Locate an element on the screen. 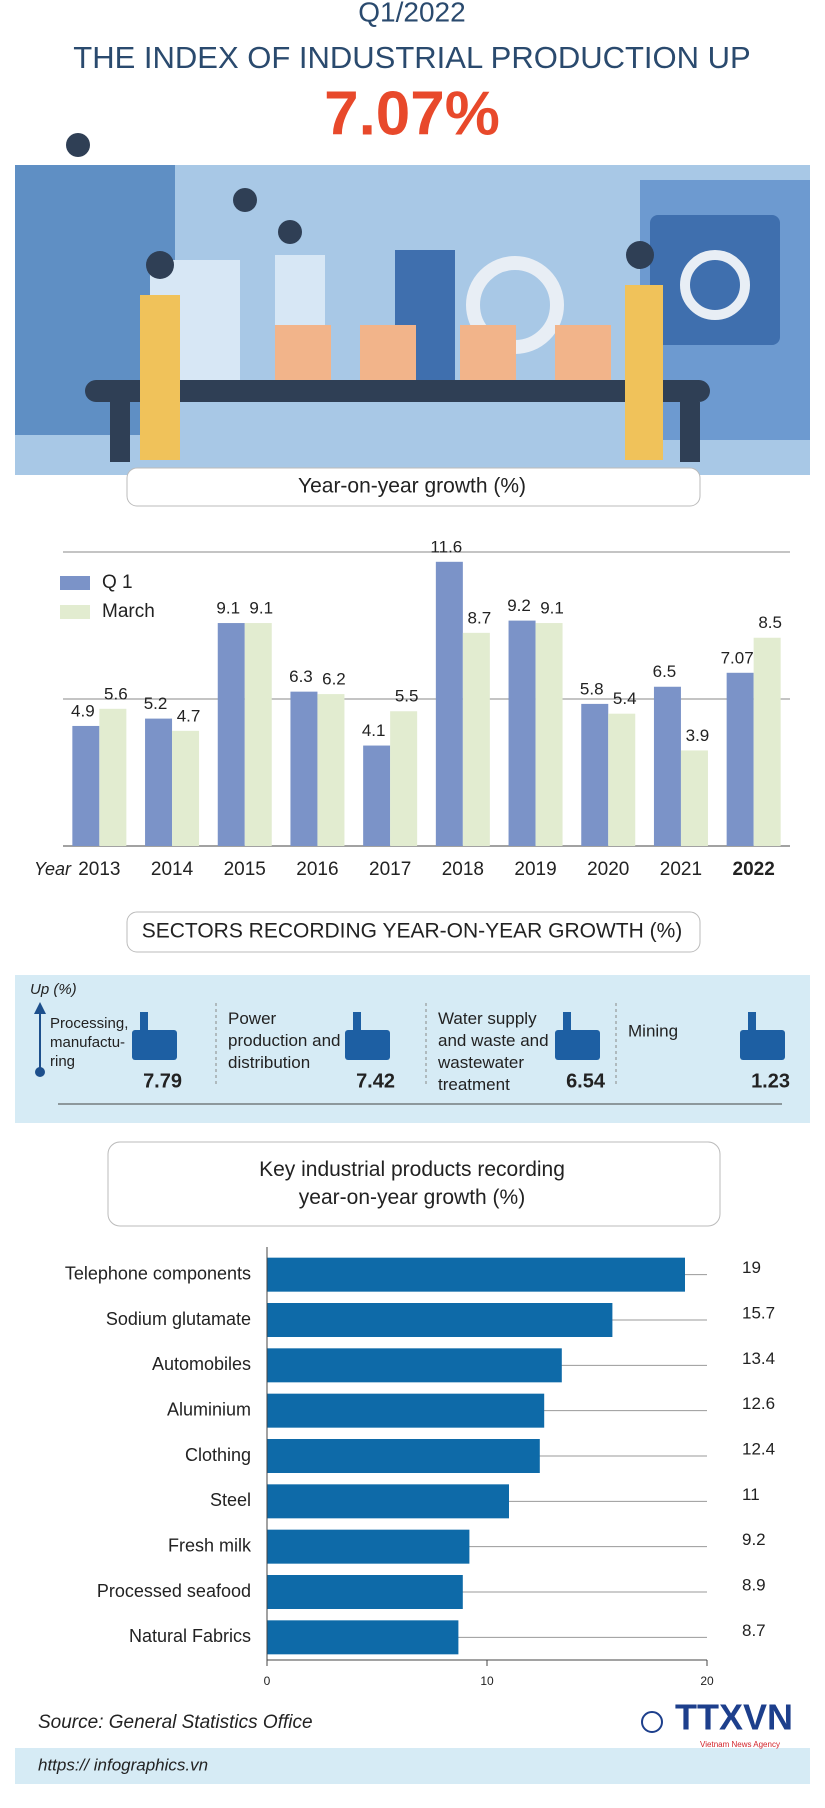 The height and width of the screenshot is (1808, 825). sector-value: 6.54 is located at coordinates (586, 1081).